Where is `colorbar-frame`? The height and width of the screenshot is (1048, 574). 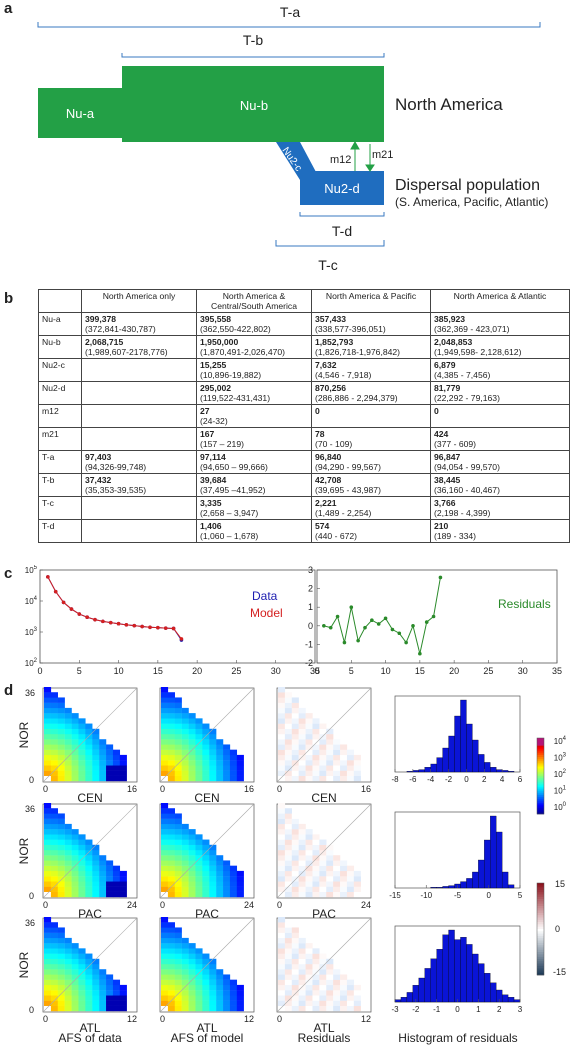 colorbar-frame is located at coordinates (540, 929).